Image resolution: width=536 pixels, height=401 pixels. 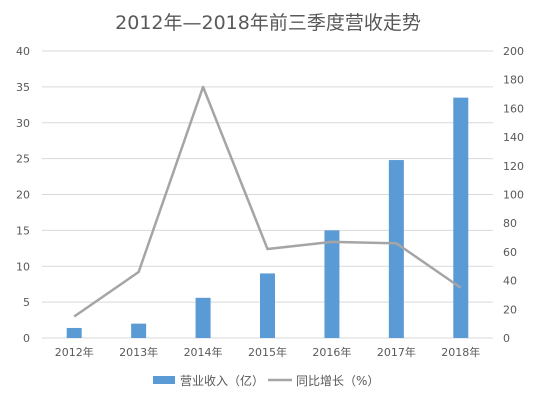 I want to click on right-tick-label: 80, so click(x=510, y=223).